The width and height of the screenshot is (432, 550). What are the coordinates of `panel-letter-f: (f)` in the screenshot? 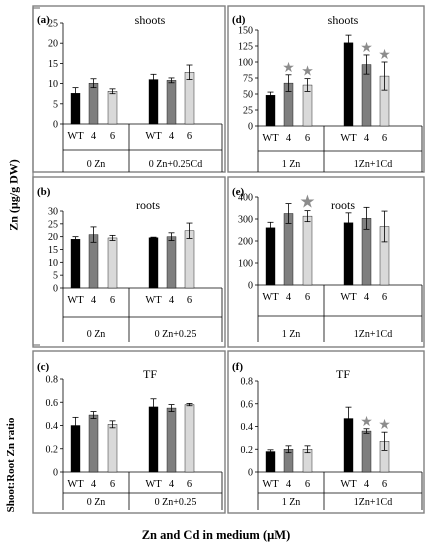 It's located at (237, 367).